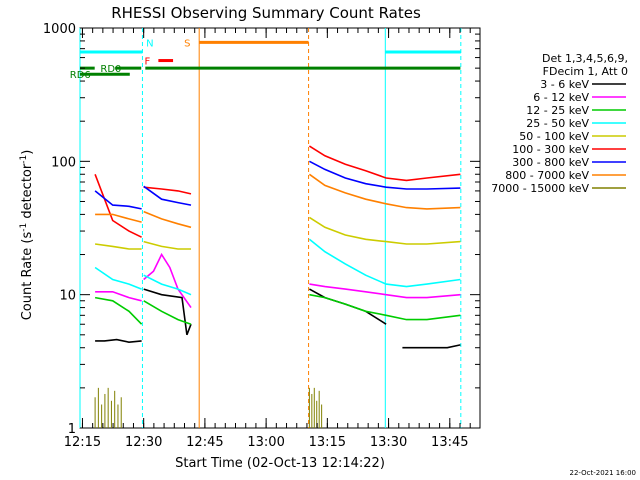 This screenshot has width=640, height=480. I want to click on legend-label: 800 - 7000 keV, so click(547, 175).